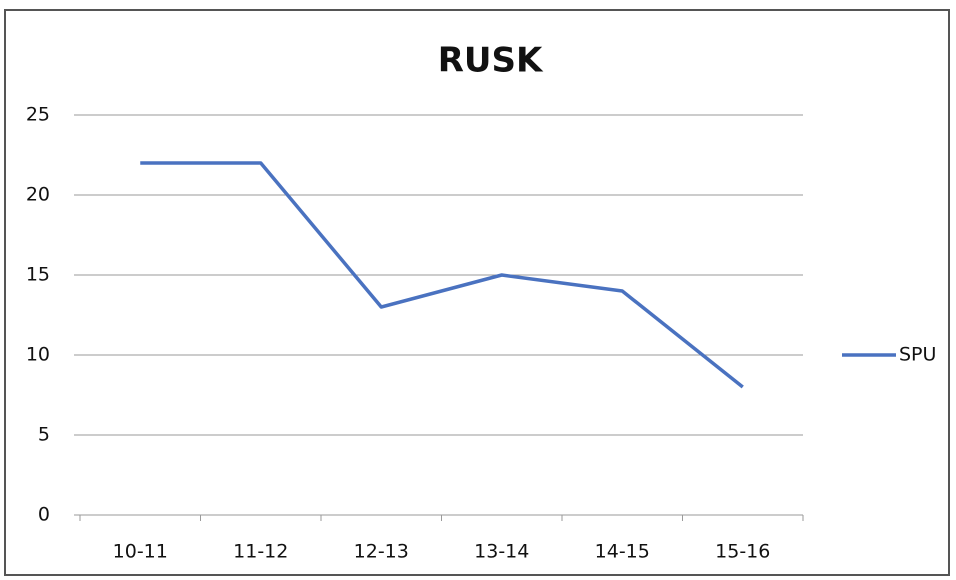 The image size is (956, 580). Describe the element at coordinates (491, 61) in the screenshot. I see `chart-title: RUSK` at that location.